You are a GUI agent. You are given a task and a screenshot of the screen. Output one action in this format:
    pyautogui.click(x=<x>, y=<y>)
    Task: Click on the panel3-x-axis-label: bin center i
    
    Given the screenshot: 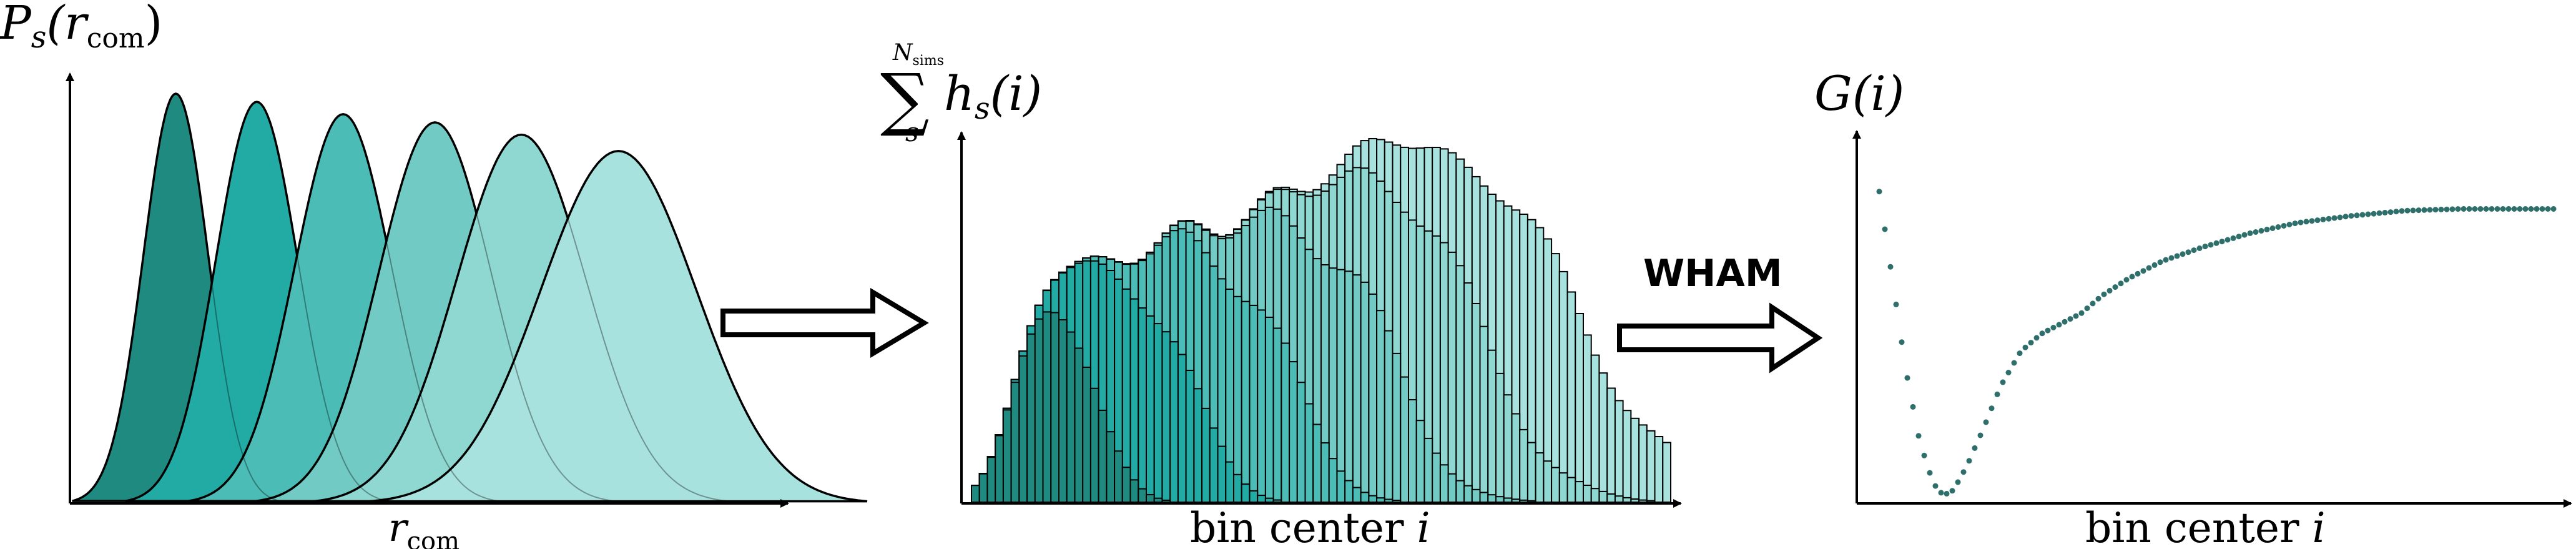 What is the action you would take?
    pyautogui.click(x=2205, y=526)
    